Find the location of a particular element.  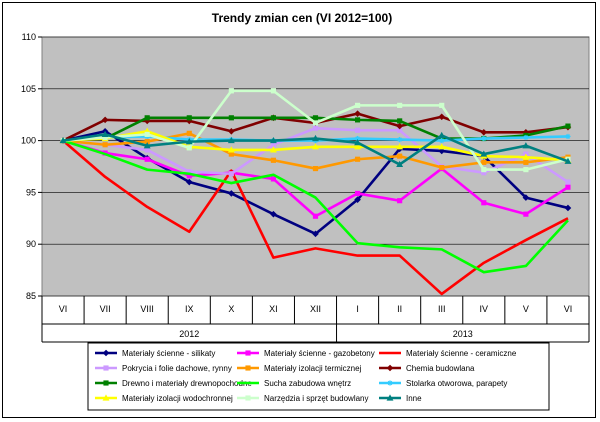

legend-label: Chemia budowlana is located at coordinates (440, 368).